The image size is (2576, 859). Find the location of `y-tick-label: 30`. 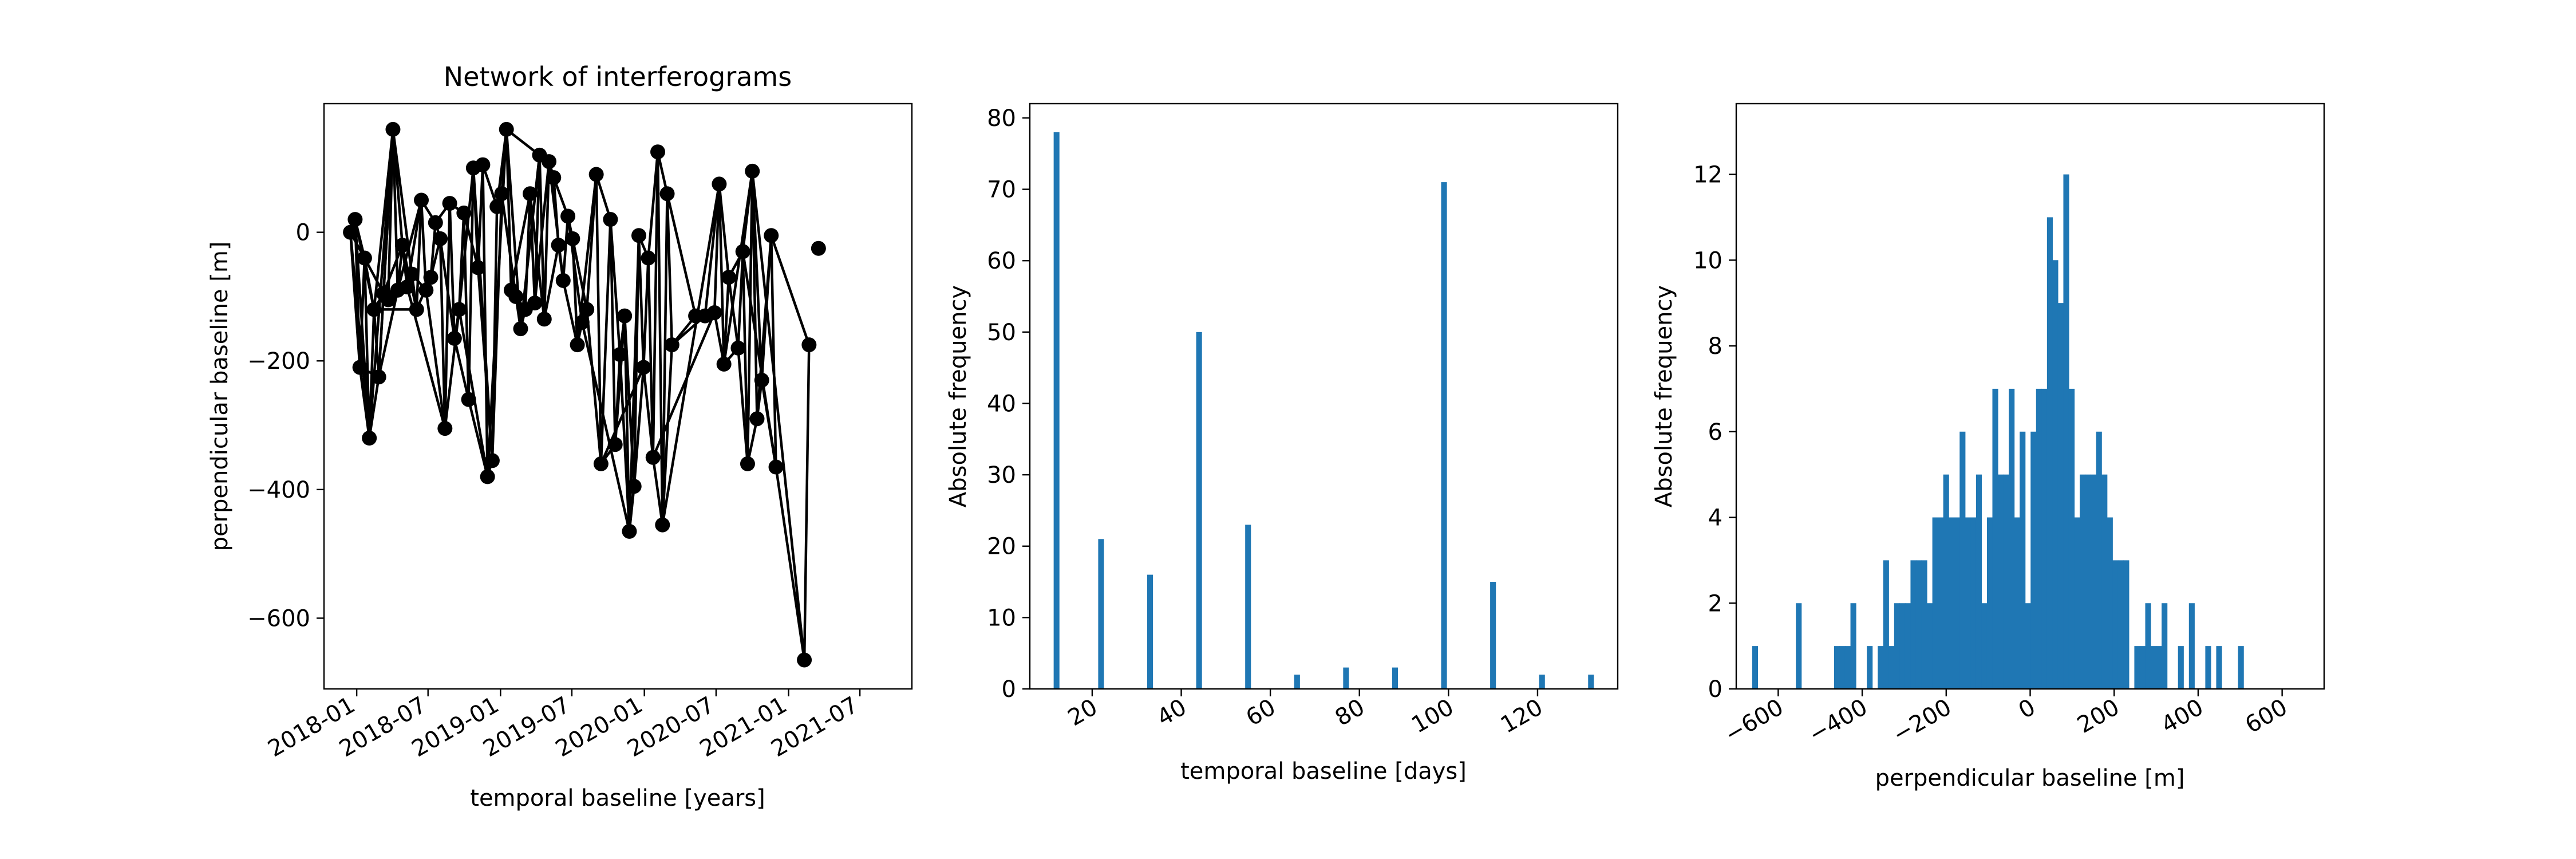

y-tick-label: 30 is located at coordinates (1001, 475).